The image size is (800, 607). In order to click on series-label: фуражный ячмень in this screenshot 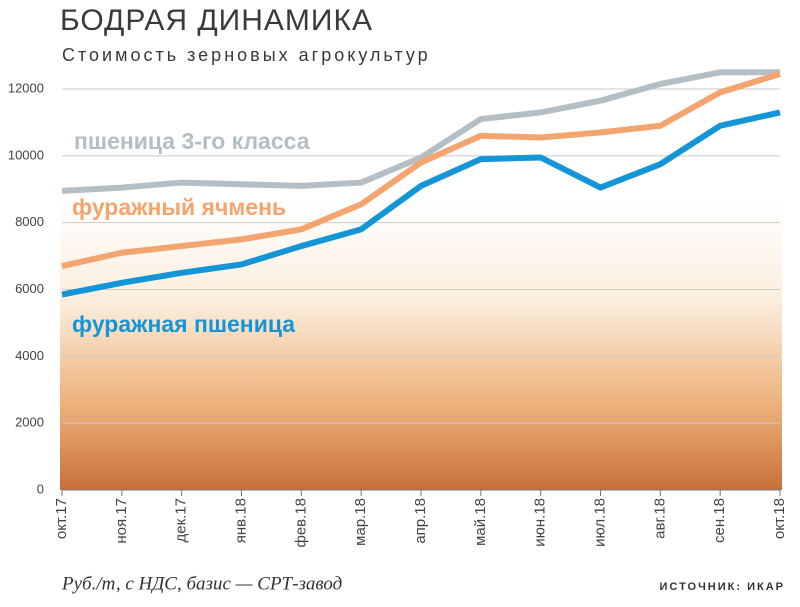, I will do `click(179, 207)`.